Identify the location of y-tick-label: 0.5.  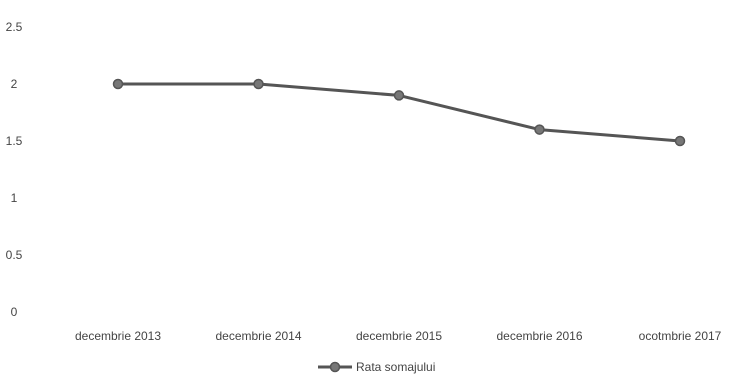
(14, 255).